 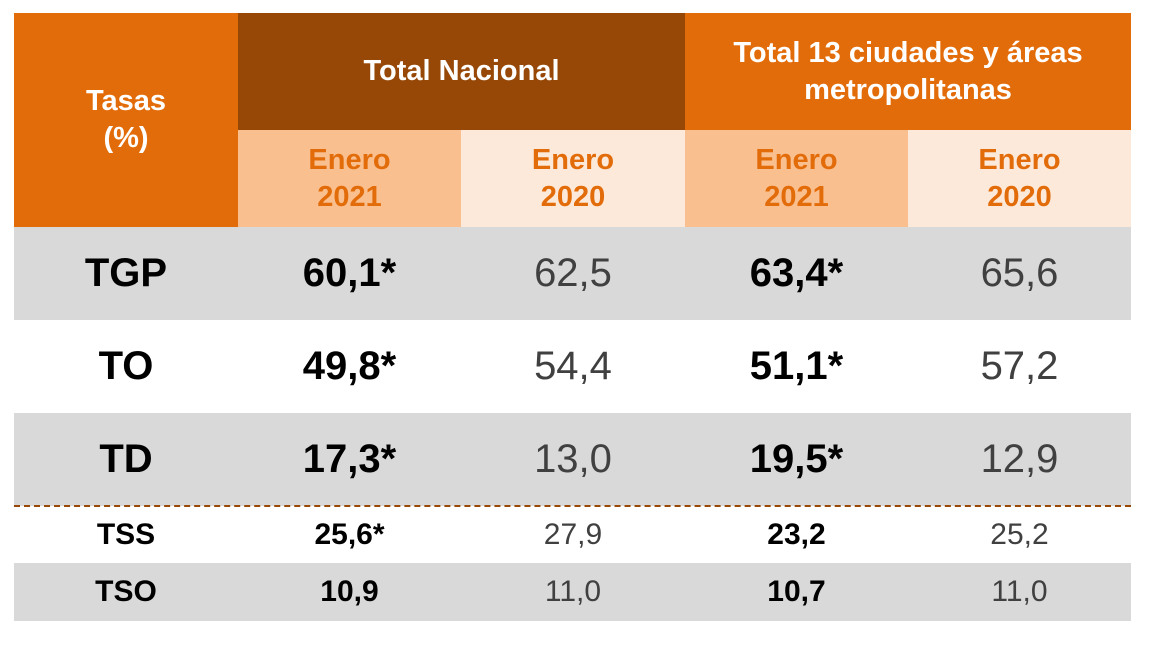 I want to click on table-cell: 25,2, so click(x=1019, y=534).